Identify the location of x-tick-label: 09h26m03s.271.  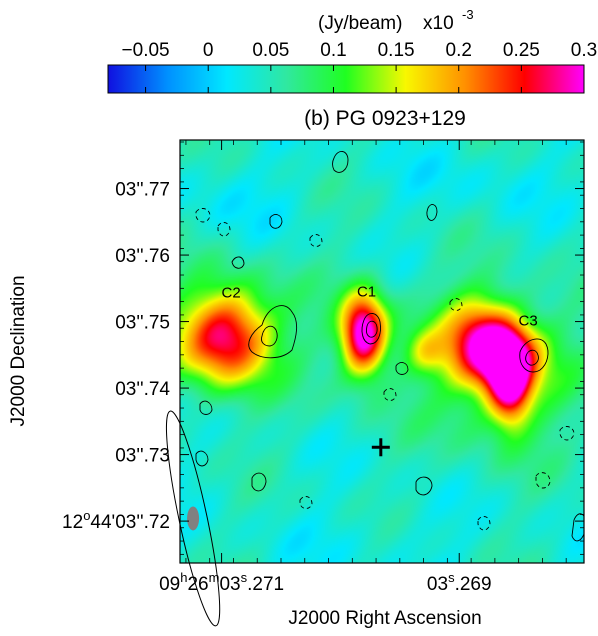
(221, 582).